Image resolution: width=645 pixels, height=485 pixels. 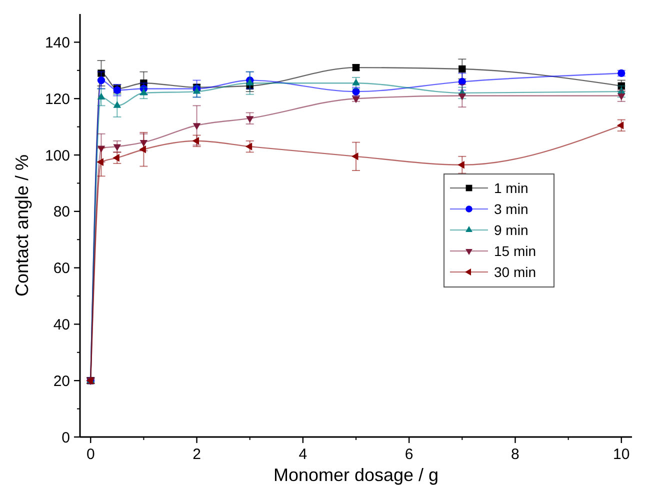 I want to click on y-tick-label: 100, so click(x=57, y=155).